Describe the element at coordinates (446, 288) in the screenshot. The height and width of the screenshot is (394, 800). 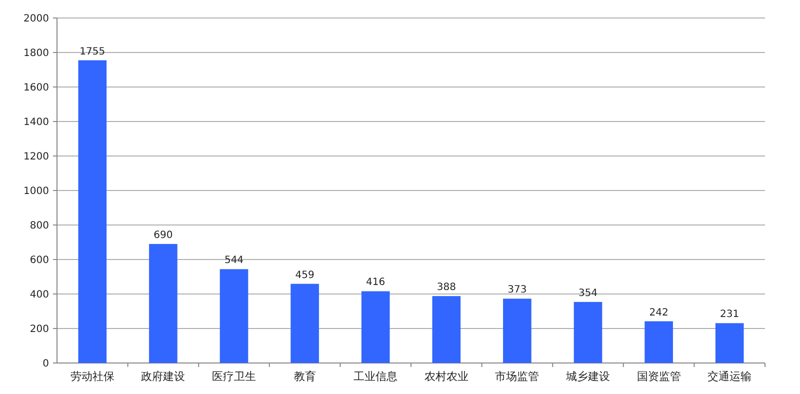
I see `data-label: 388` at that location.